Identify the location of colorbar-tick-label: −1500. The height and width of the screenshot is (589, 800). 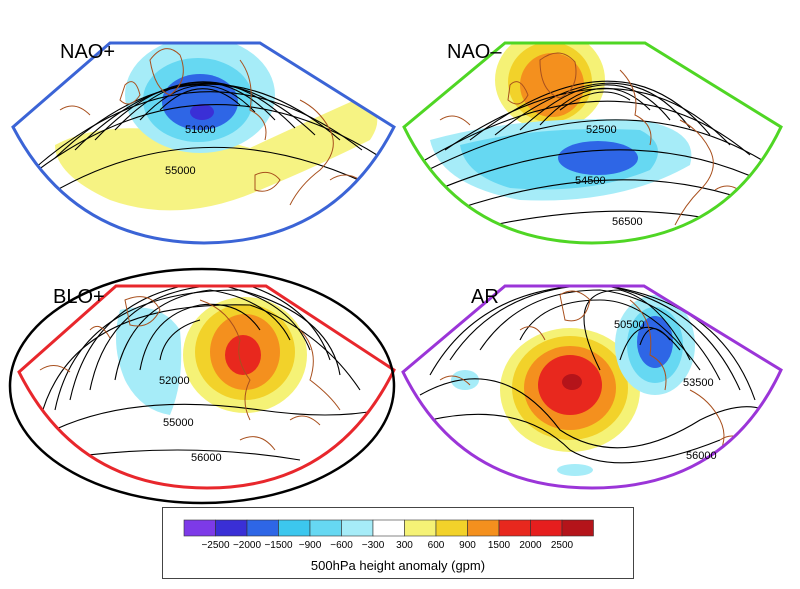
(278, 545).